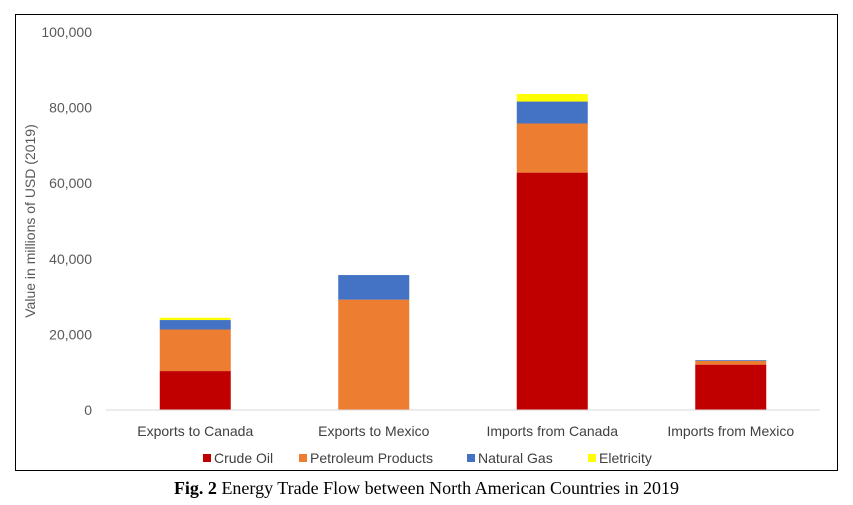 This screenshot has height=505, width=853. What do you see at coordinates (70, 259) in the screenshot?
I see `y-tick-label: 40,000` at bounding box center [70, 259].